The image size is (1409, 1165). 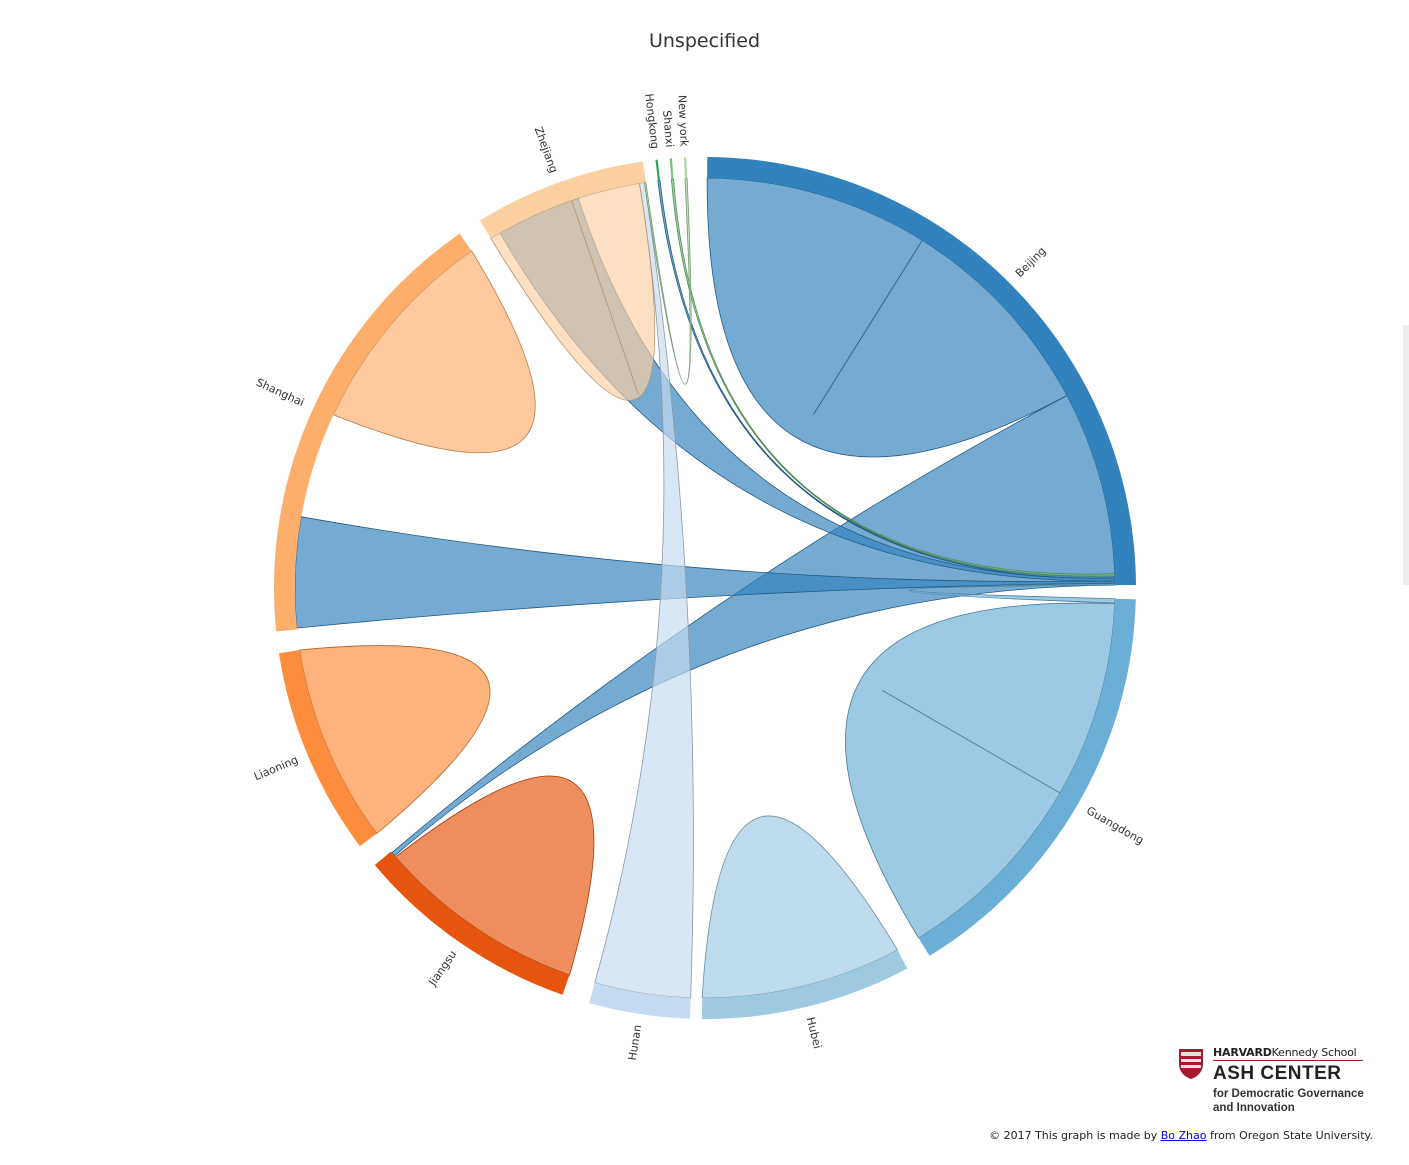 What do you see at coordinates (573, 291) in the screenshot?
I see `ribbon-zhejiang-zhejiang` at bounding box center [573, 291].